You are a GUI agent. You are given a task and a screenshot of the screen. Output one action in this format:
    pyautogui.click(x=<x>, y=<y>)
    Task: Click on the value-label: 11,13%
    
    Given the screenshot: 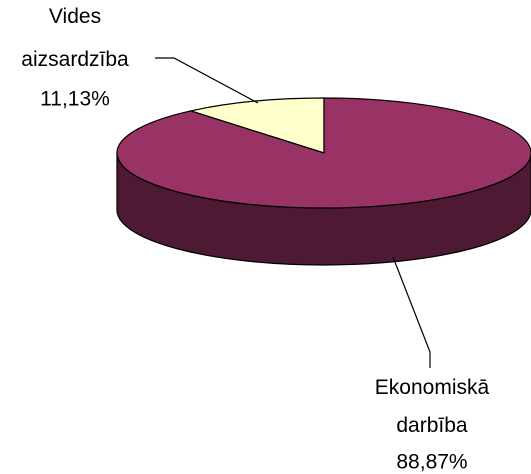 What is the action you would take?
    pyautogui.click(x=75, y=99)
    